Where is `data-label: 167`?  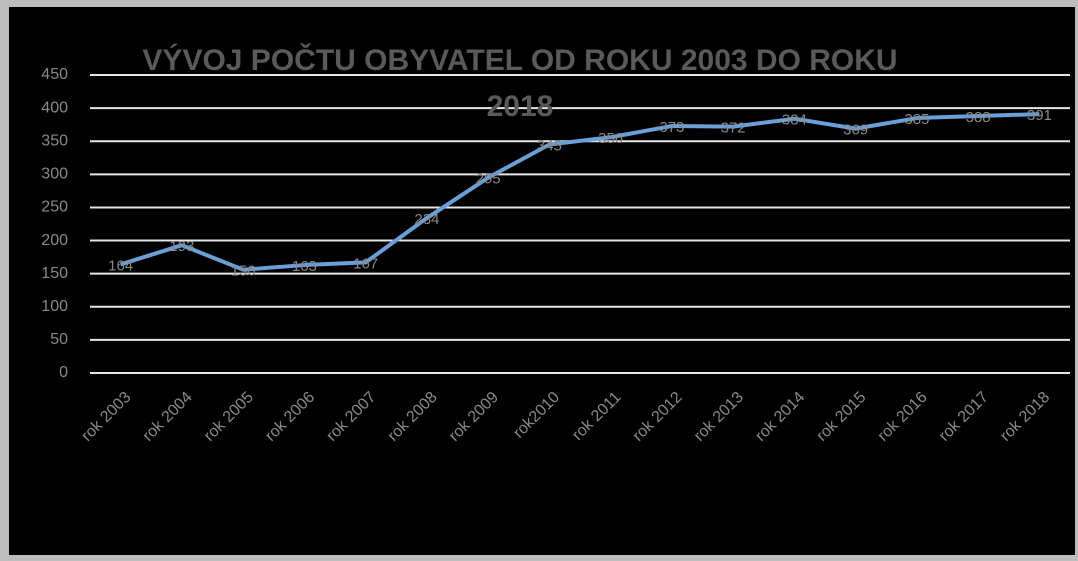
data-label: 167 is located at coordinates (365, 263).